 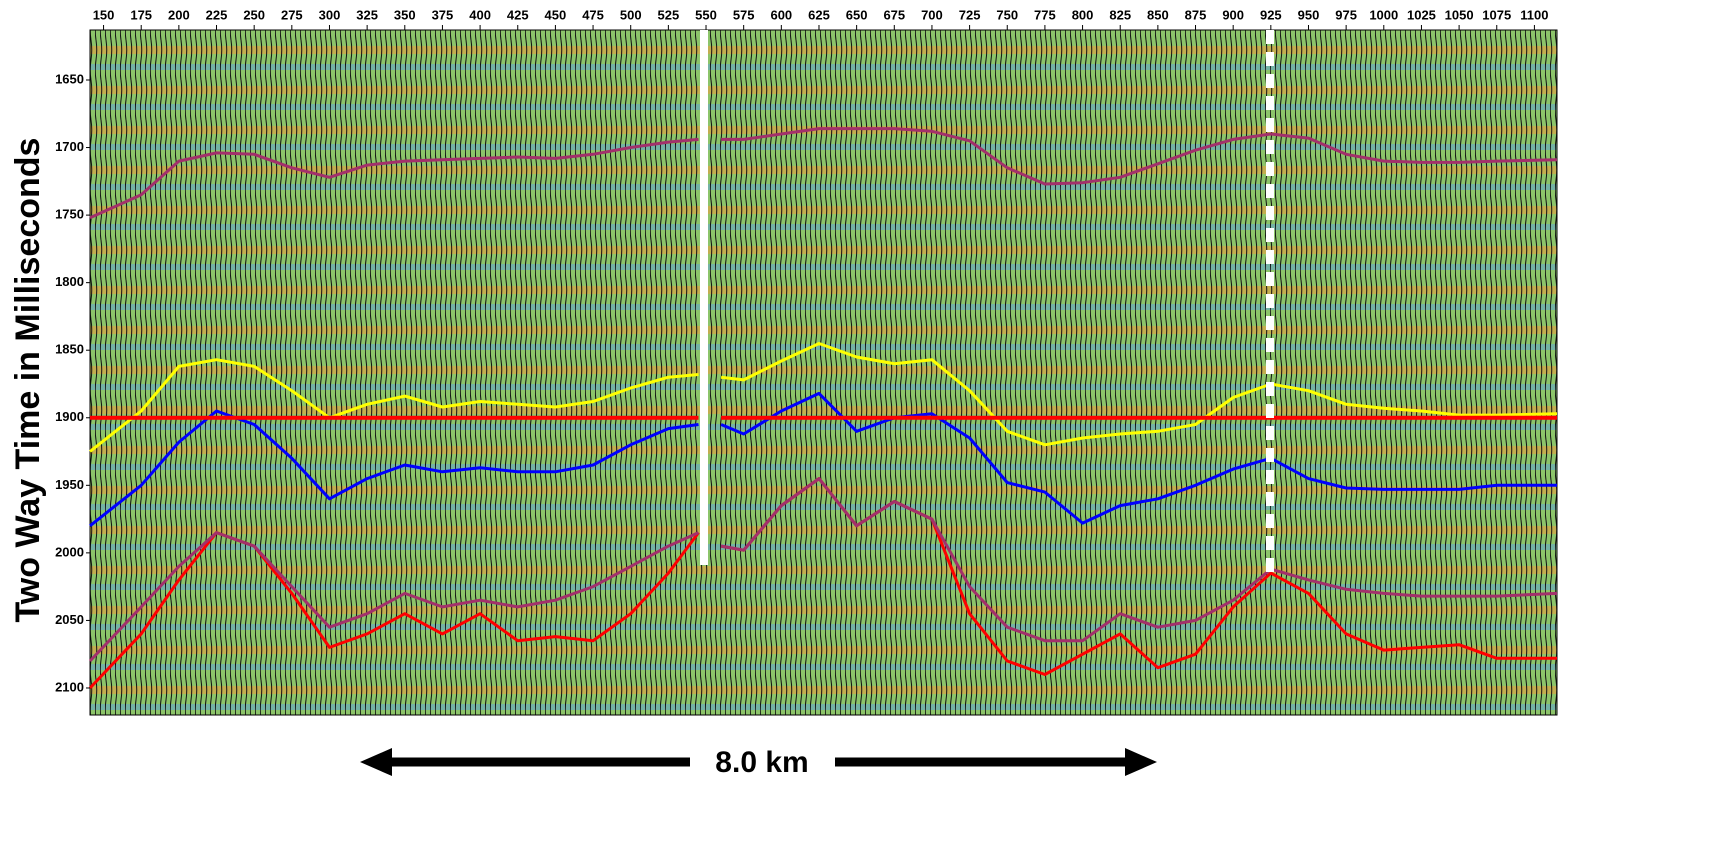 What do you see at coordinates (1045, 14) in the screenshot?
I see `x-tick-label: 775` at bounding box center [1045, 14].